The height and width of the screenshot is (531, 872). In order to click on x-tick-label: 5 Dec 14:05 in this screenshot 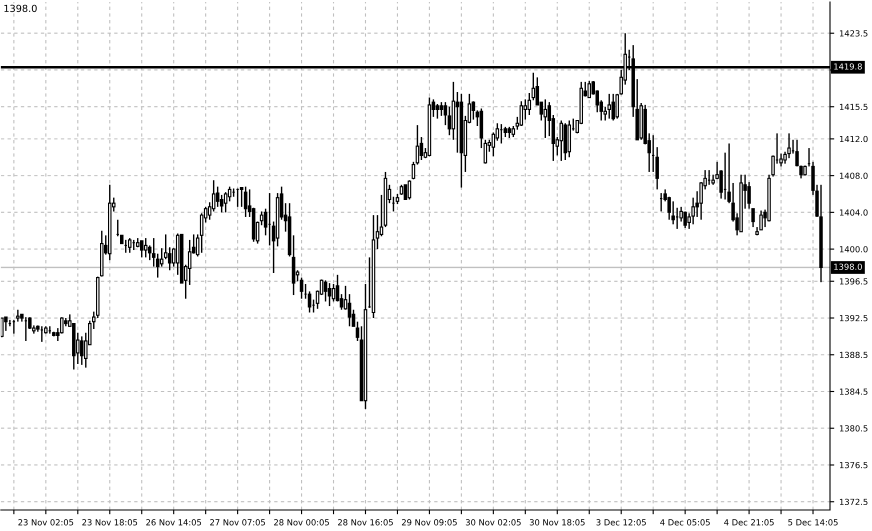, I will do `click(813, 522)`.